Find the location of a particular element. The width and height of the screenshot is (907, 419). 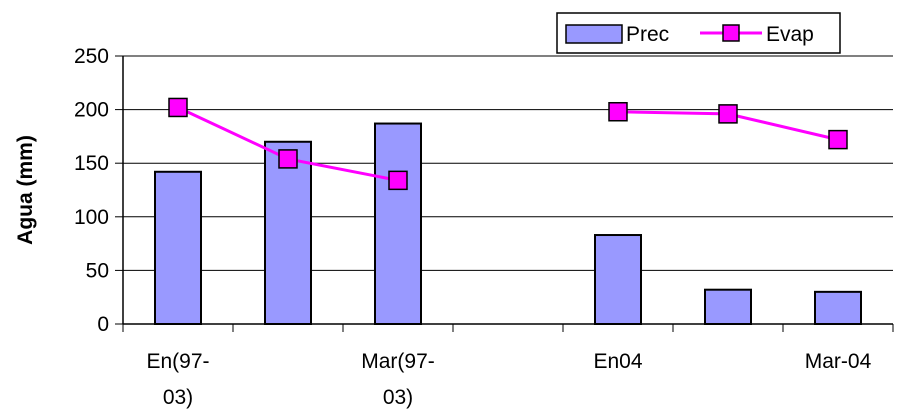

x-tick-label: Mar(97-03) is located at coordinates (398, 379).